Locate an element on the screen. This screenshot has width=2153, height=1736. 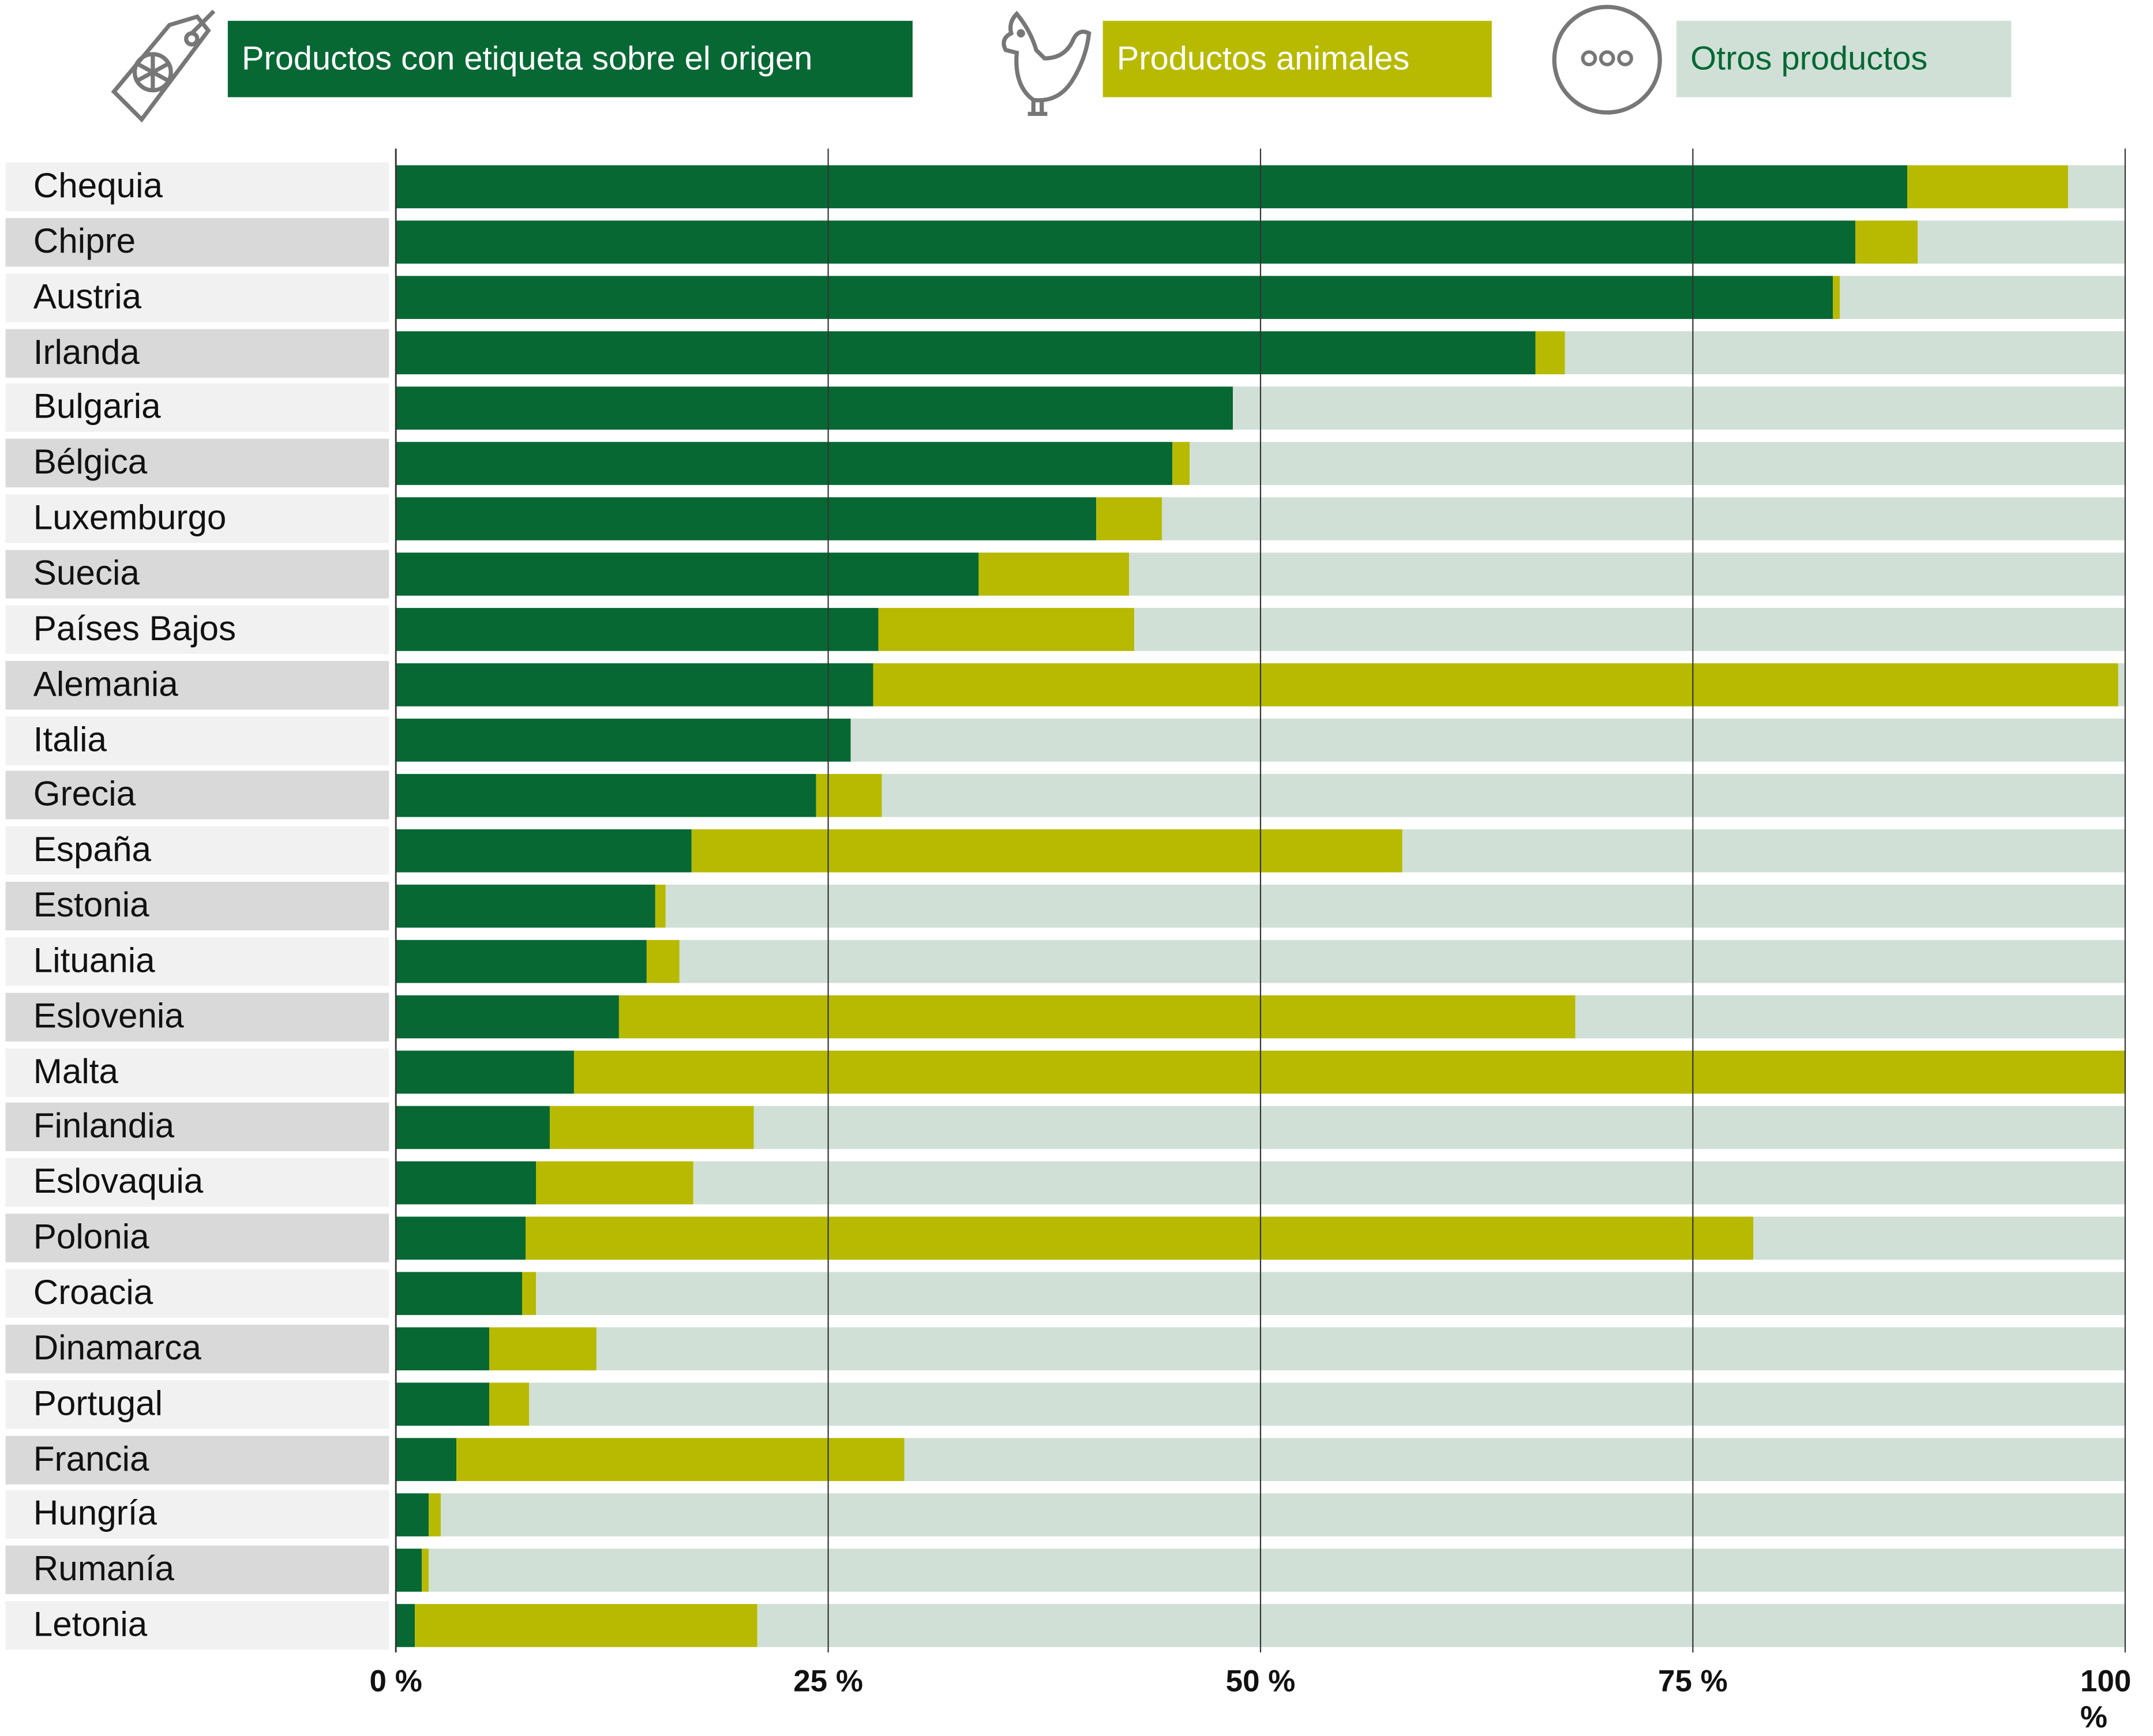
x-tick-label: 75 % is located at coordinates (1693, 1681).